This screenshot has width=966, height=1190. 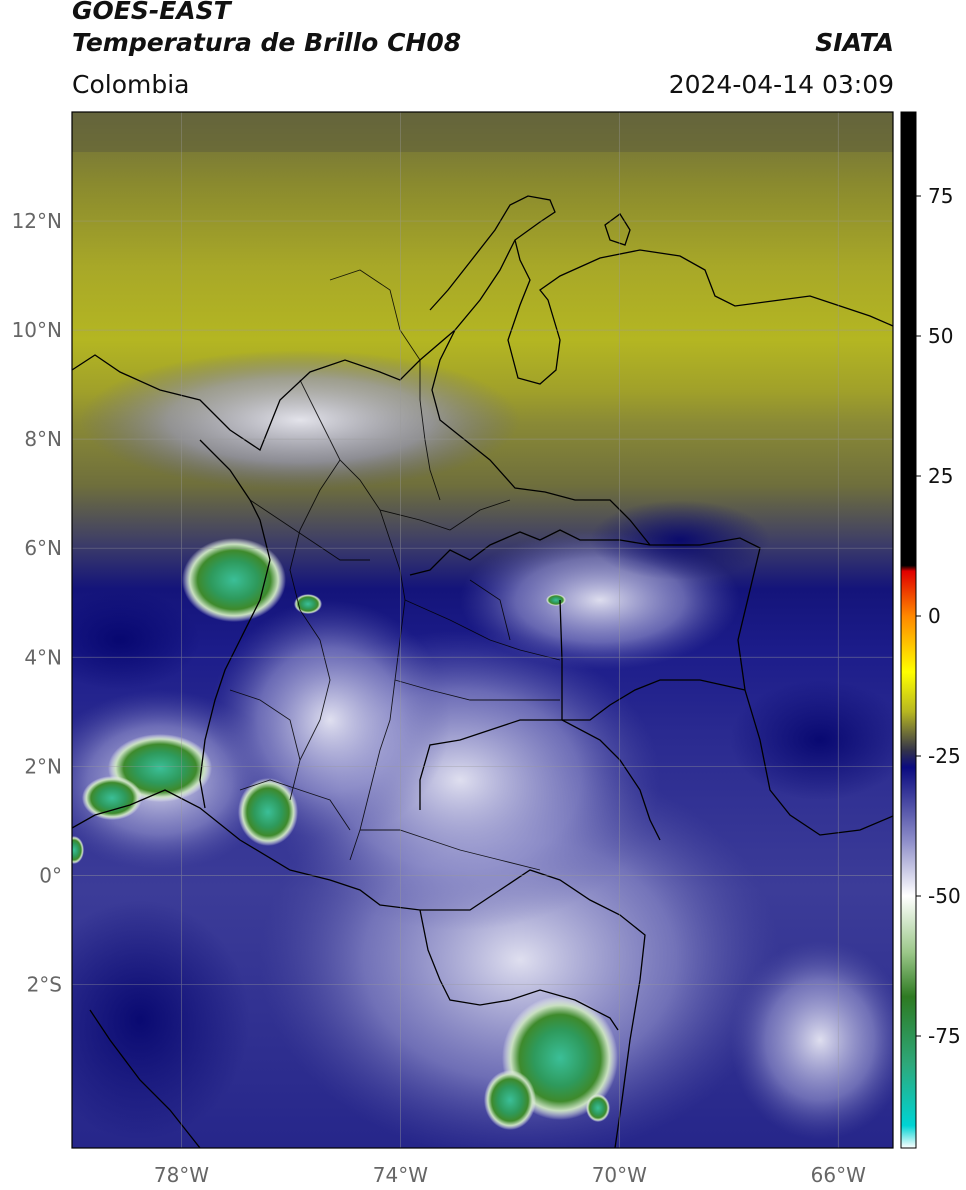 What do you see at coordinates (50, 875) in the screenshot?
I see `lat-tick-label: 0°` at bounding box center [50, 875].